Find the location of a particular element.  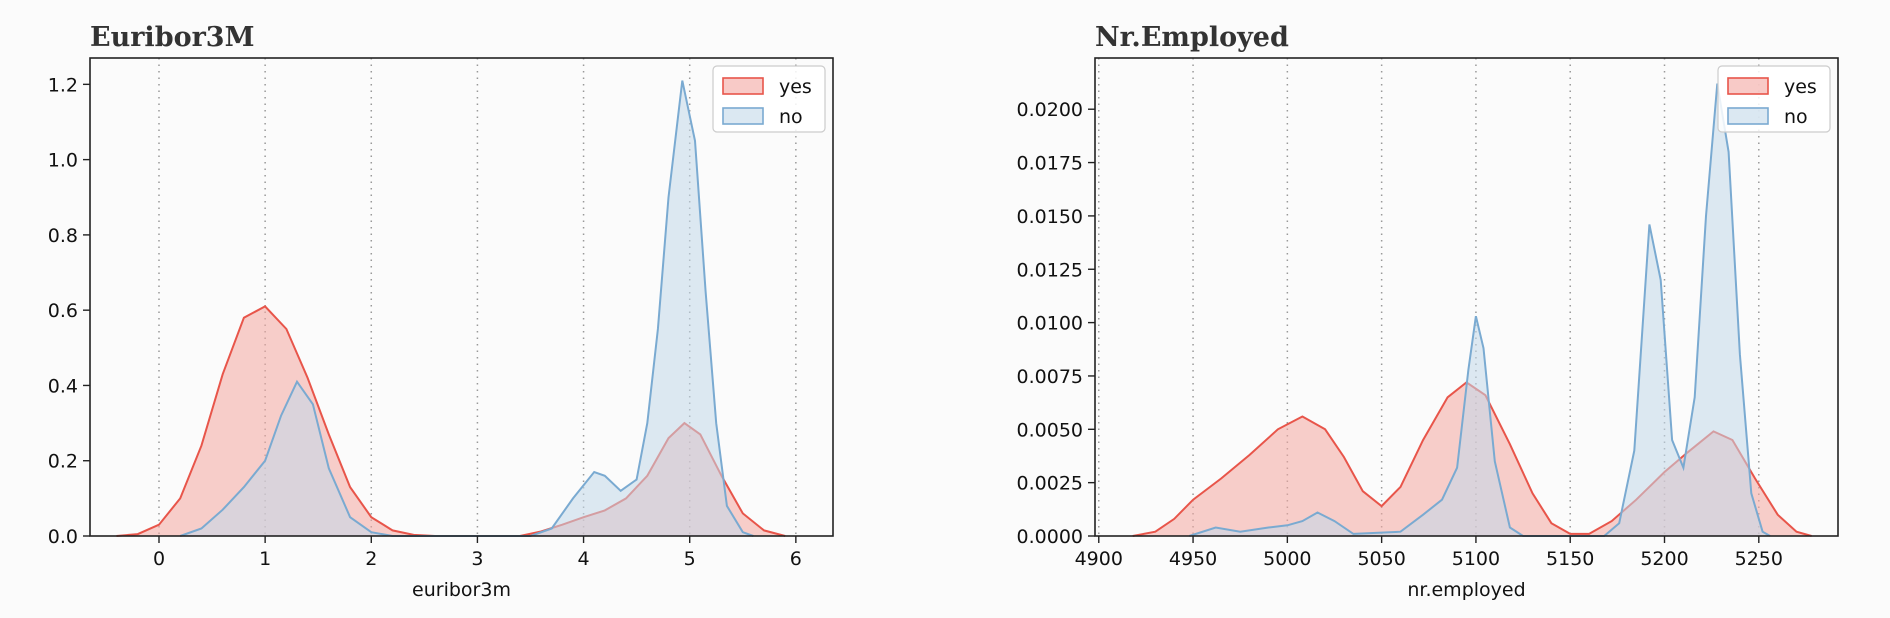

y-axis-ticks: 0.0 0.2 0.4 0.6 0.8 1.0 1.2 is located at coordinates (69, 311).